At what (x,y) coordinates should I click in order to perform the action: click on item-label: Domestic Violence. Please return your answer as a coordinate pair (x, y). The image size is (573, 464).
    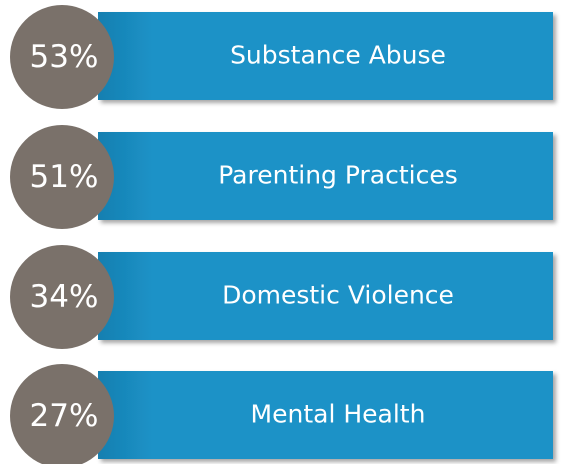
    Looking at the image, I should click on (338, 295).